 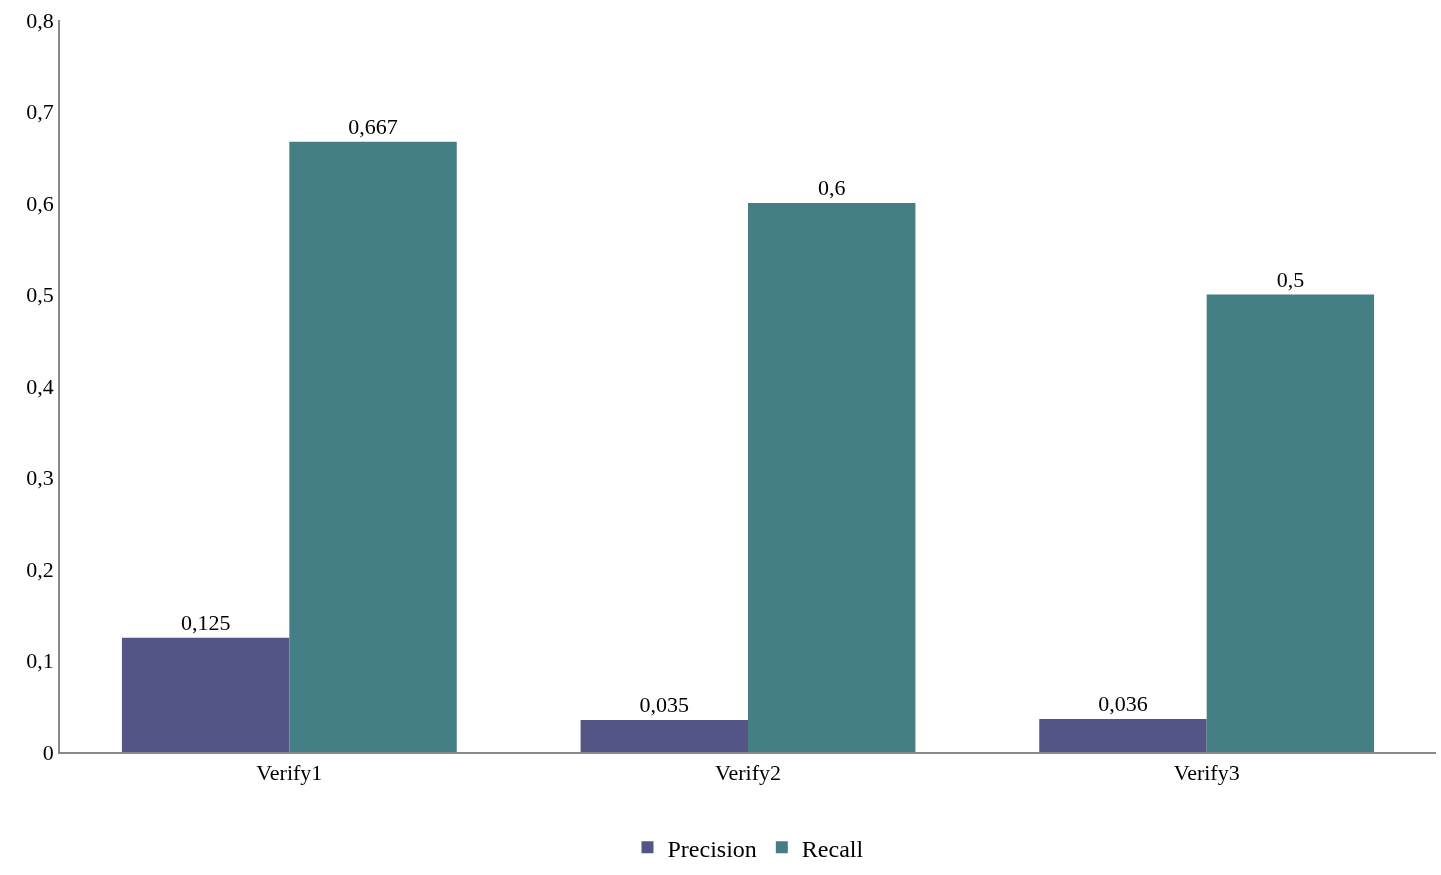 I want to click on y-tick-label: 0,2, so click(x=40, y=569).